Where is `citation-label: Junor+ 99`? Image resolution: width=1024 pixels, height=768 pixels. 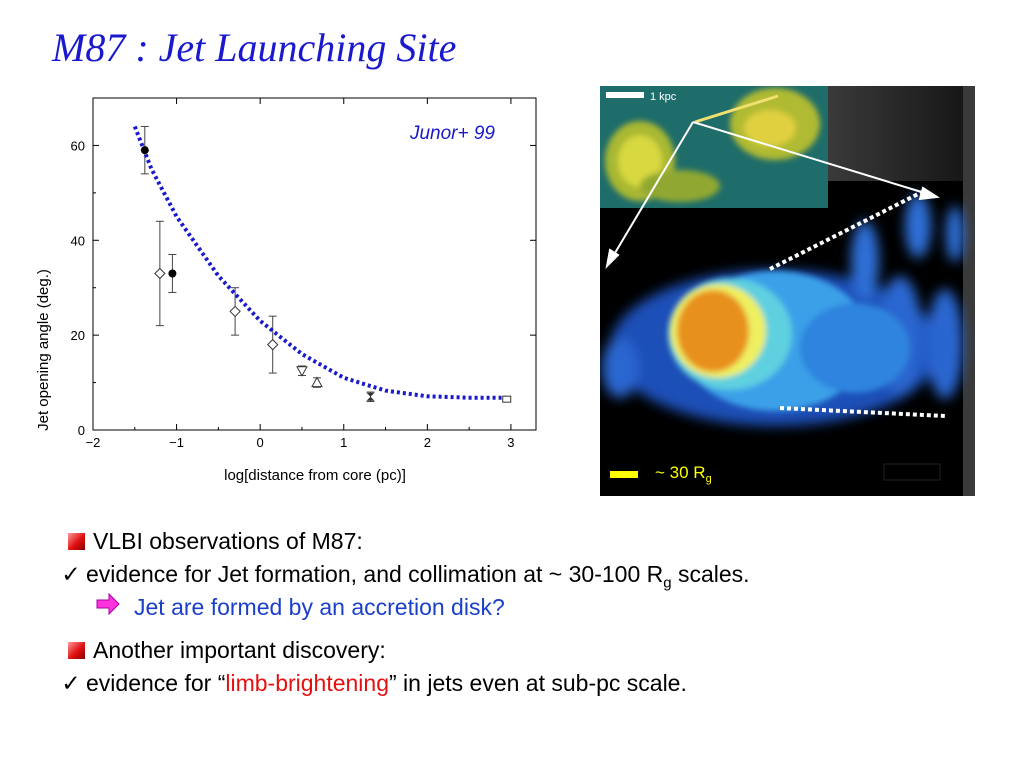 citation-label: Junor+ 99 is located at coordinates (452, 133).